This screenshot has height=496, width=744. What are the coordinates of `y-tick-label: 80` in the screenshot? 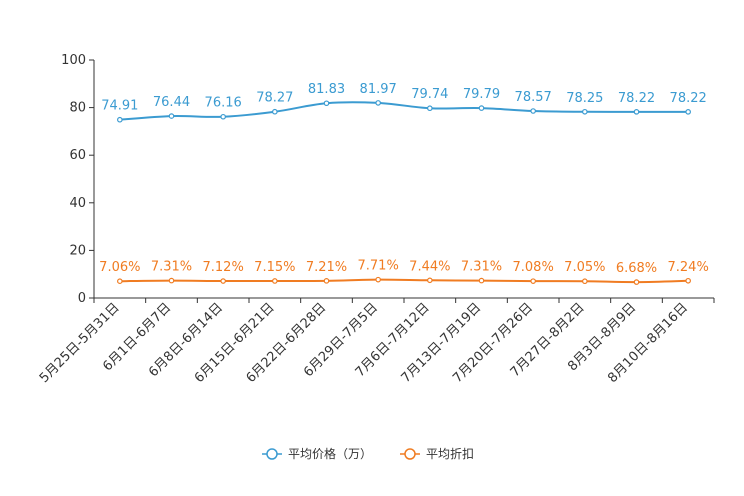 It's located at (77, 108).